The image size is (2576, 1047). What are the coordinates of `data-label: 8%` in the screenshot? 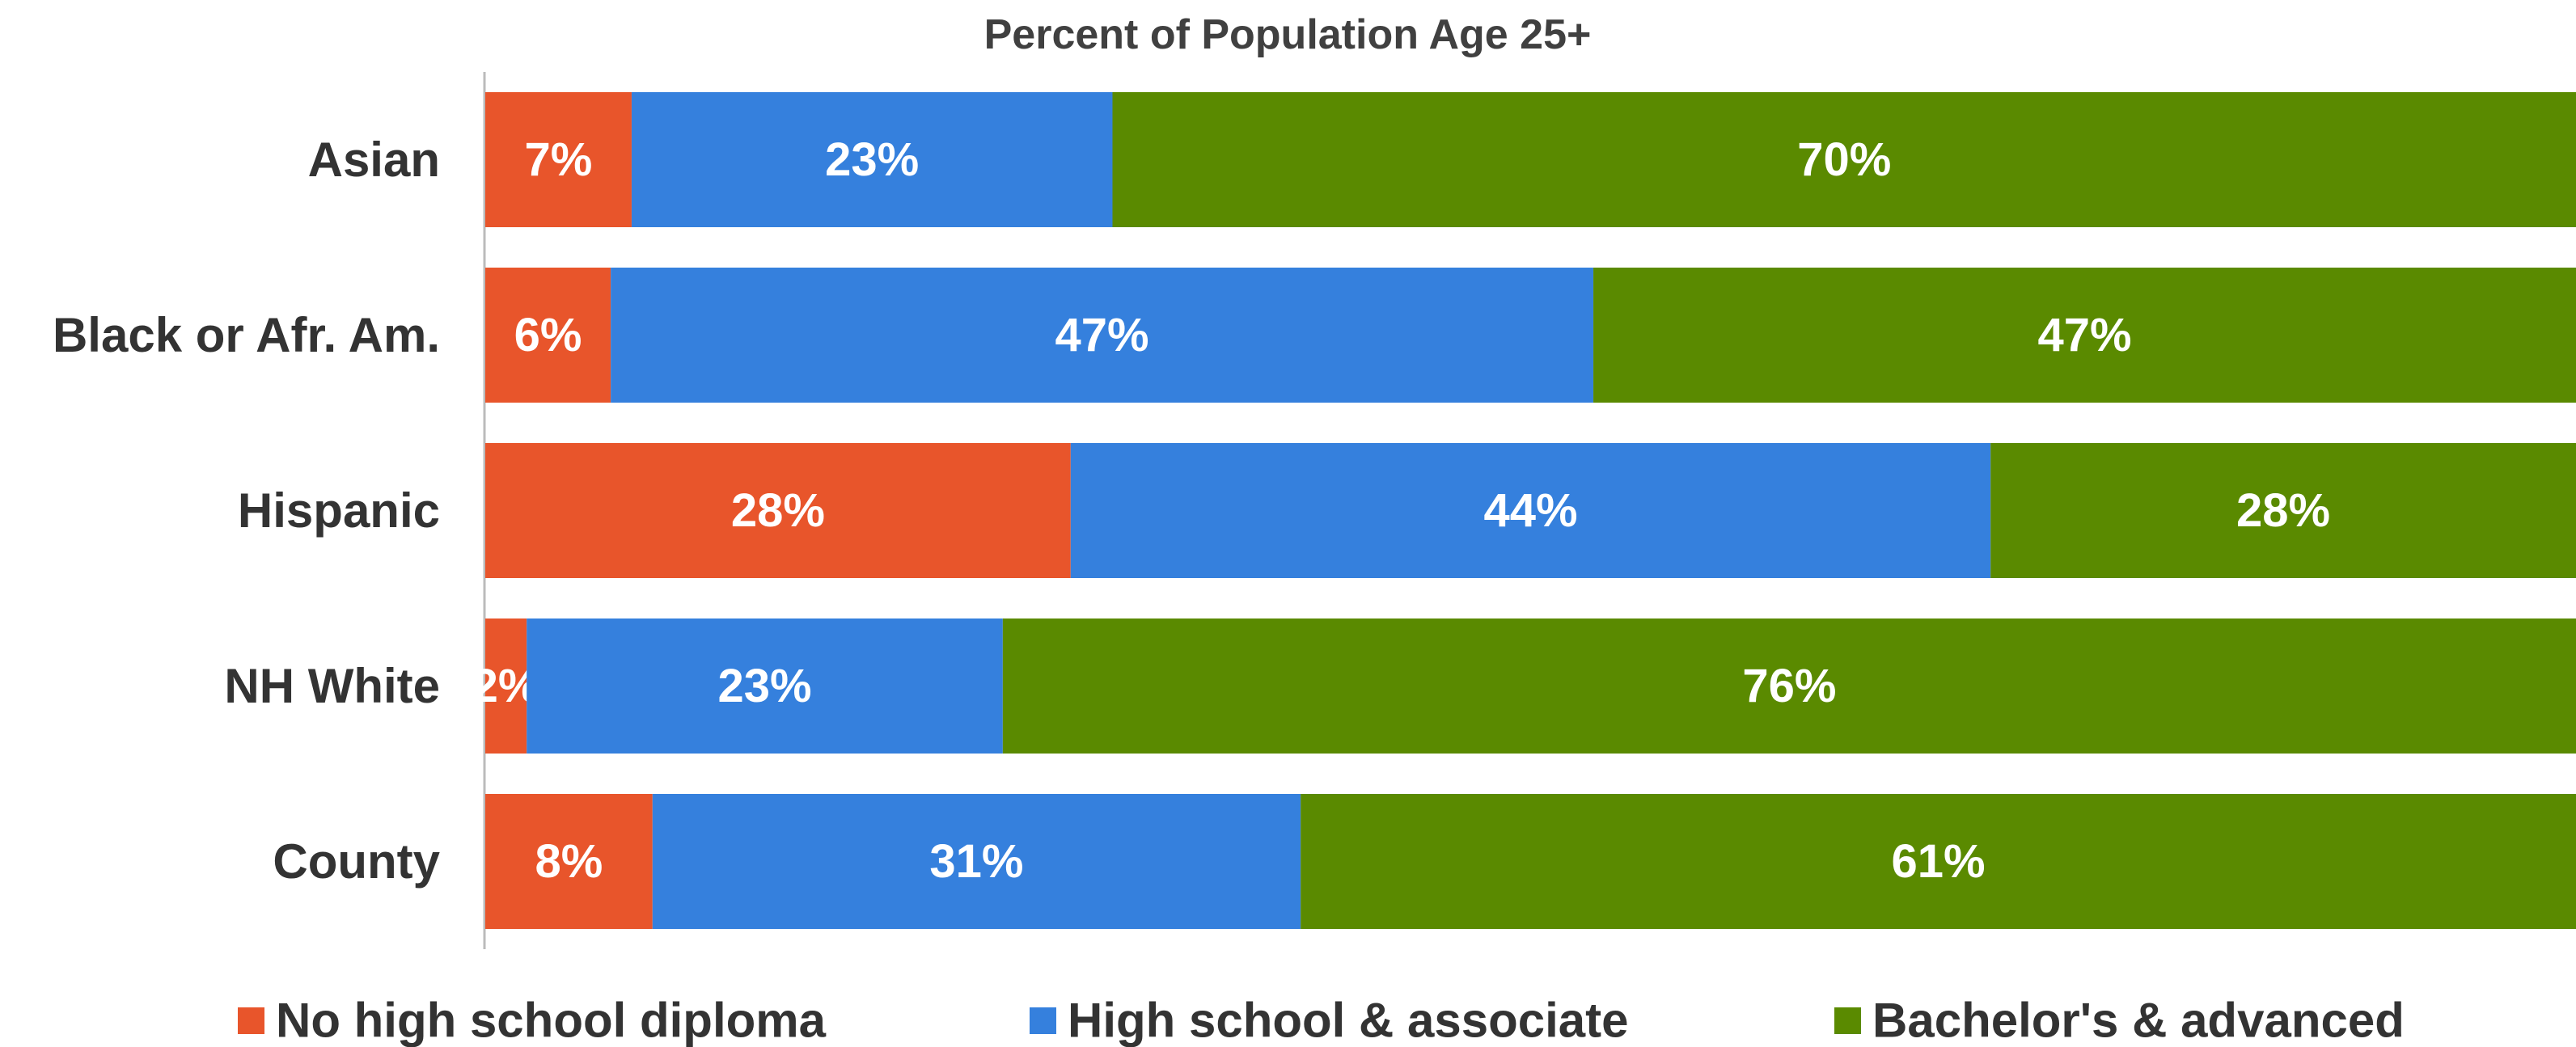 It's located at (569, 862).